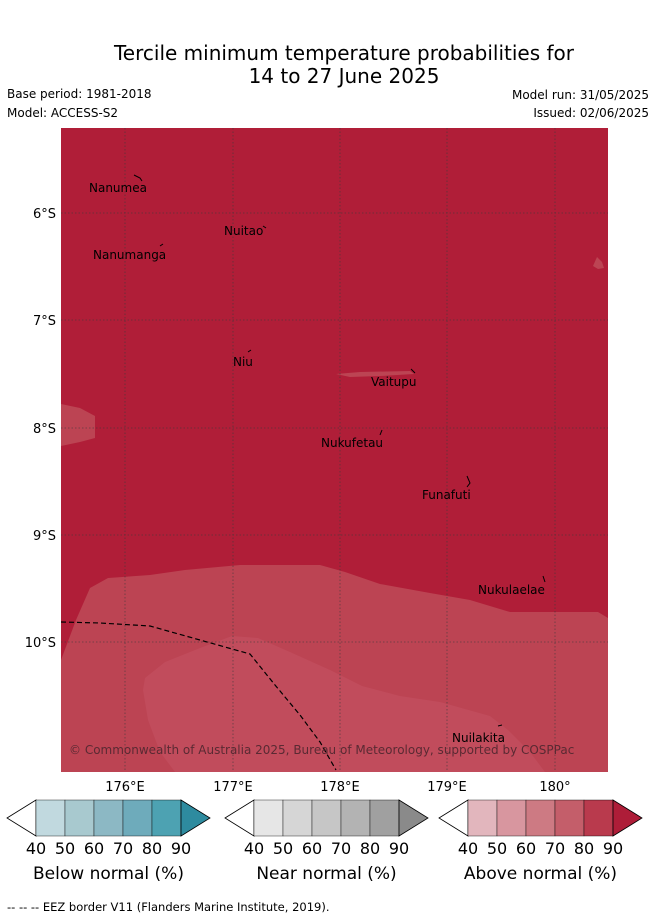  I want to click on legend-below-high-triangle, so click(195, 818).